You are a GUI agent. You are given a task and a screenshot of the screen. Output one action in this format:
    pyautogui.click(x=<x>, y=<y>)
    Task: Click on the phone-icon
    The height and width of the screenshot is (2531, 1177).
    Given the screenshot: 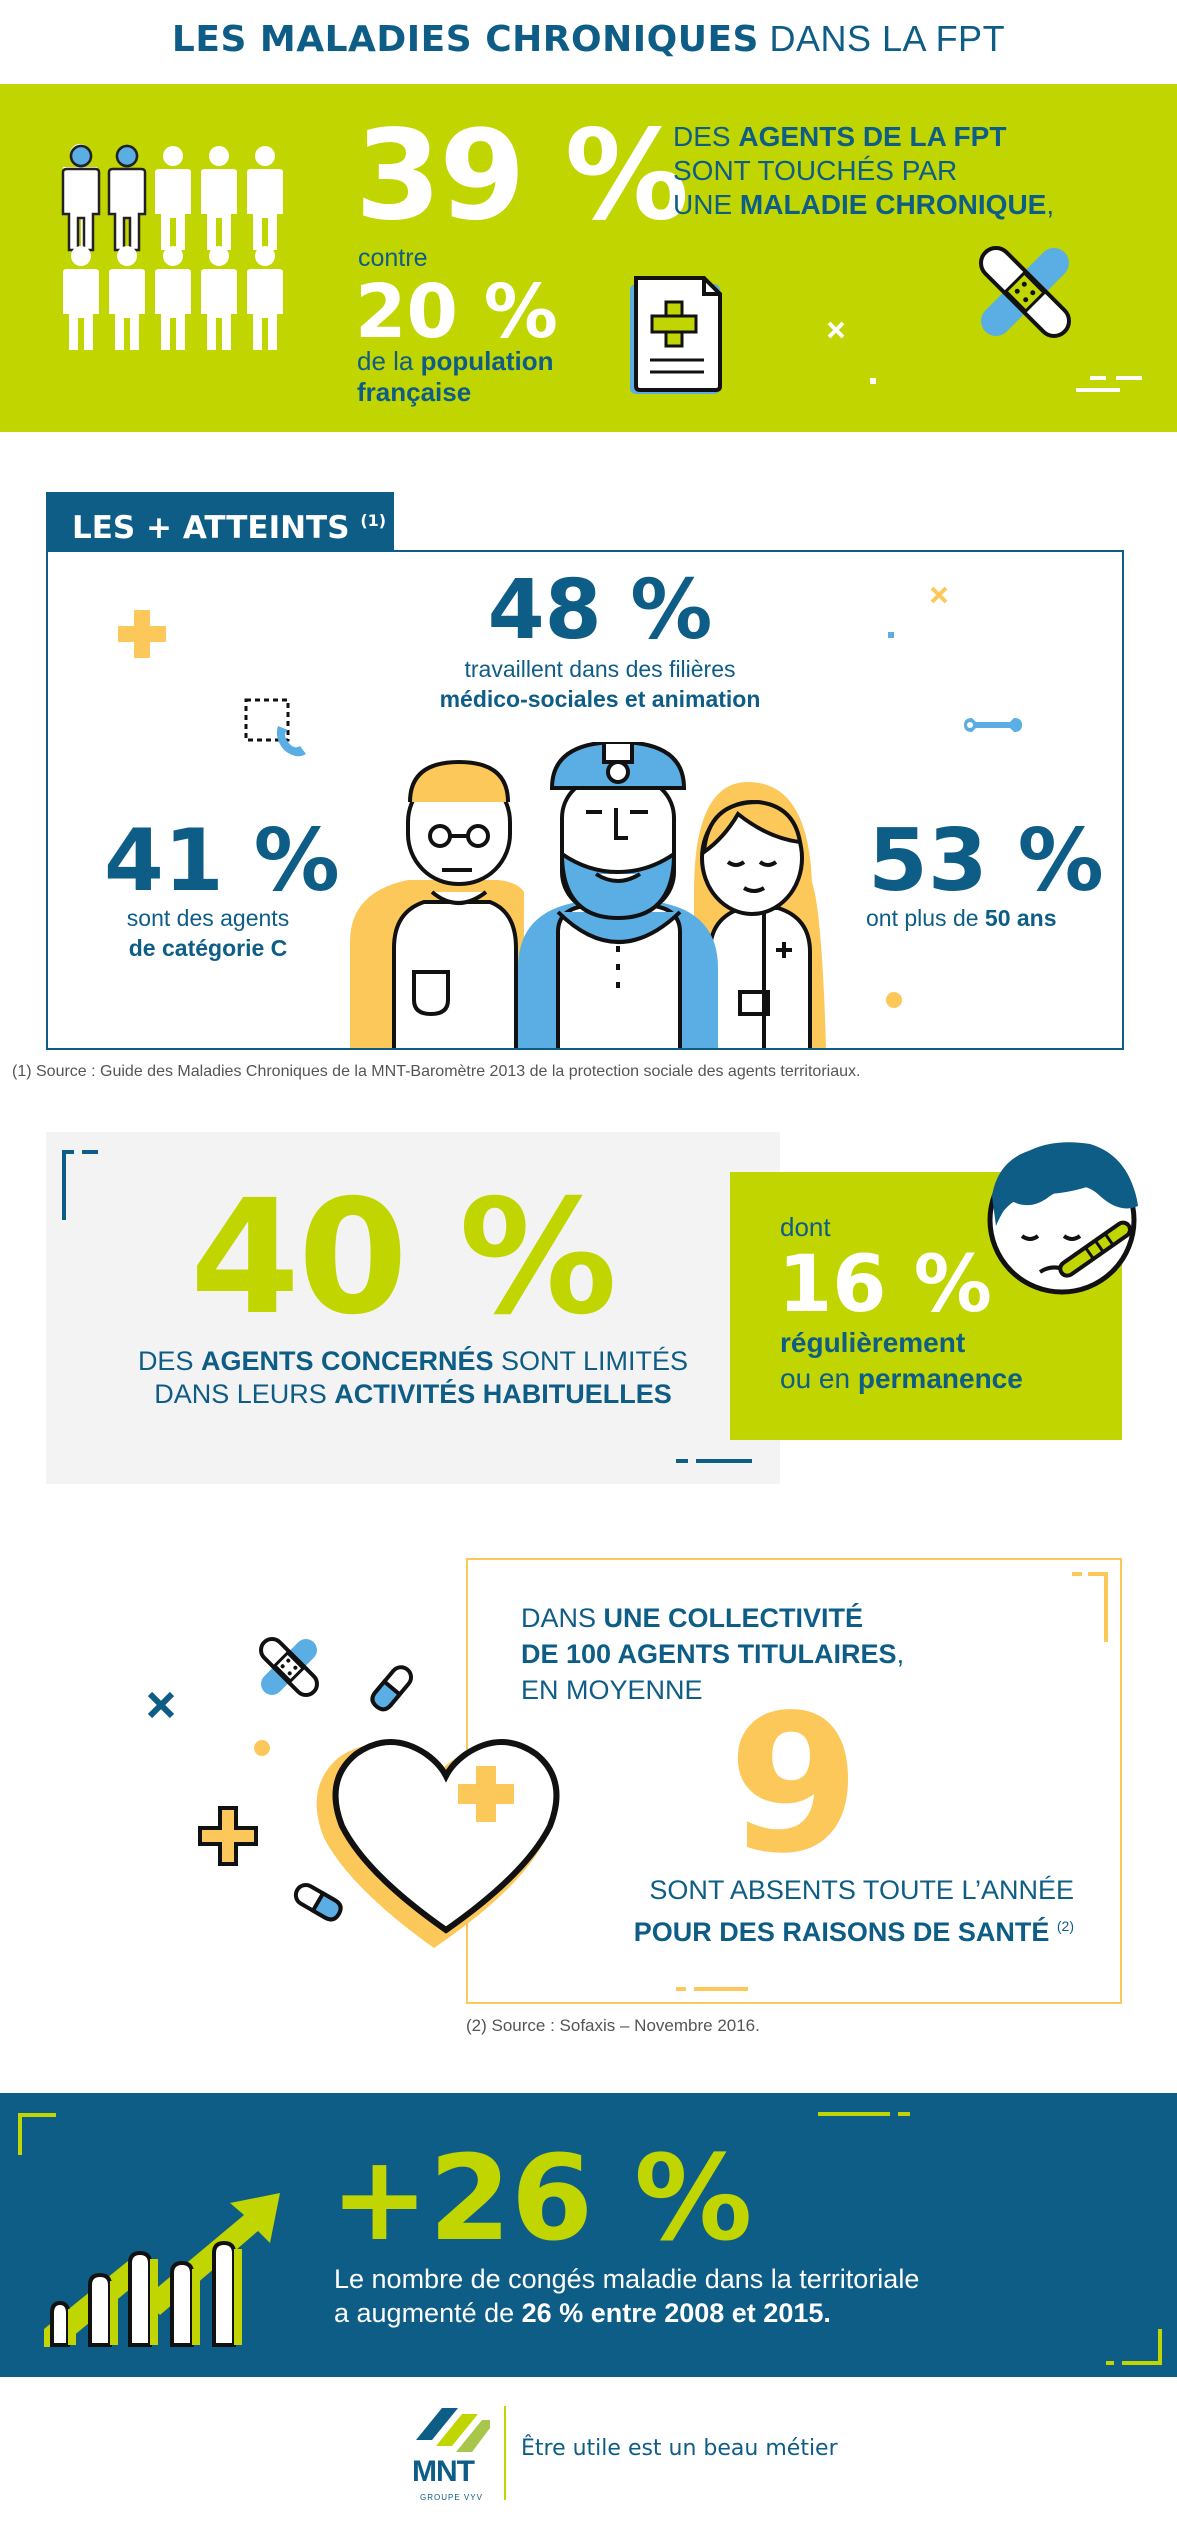 What is the action you would take?
    pyautogui.click(x=275, y=727)
    